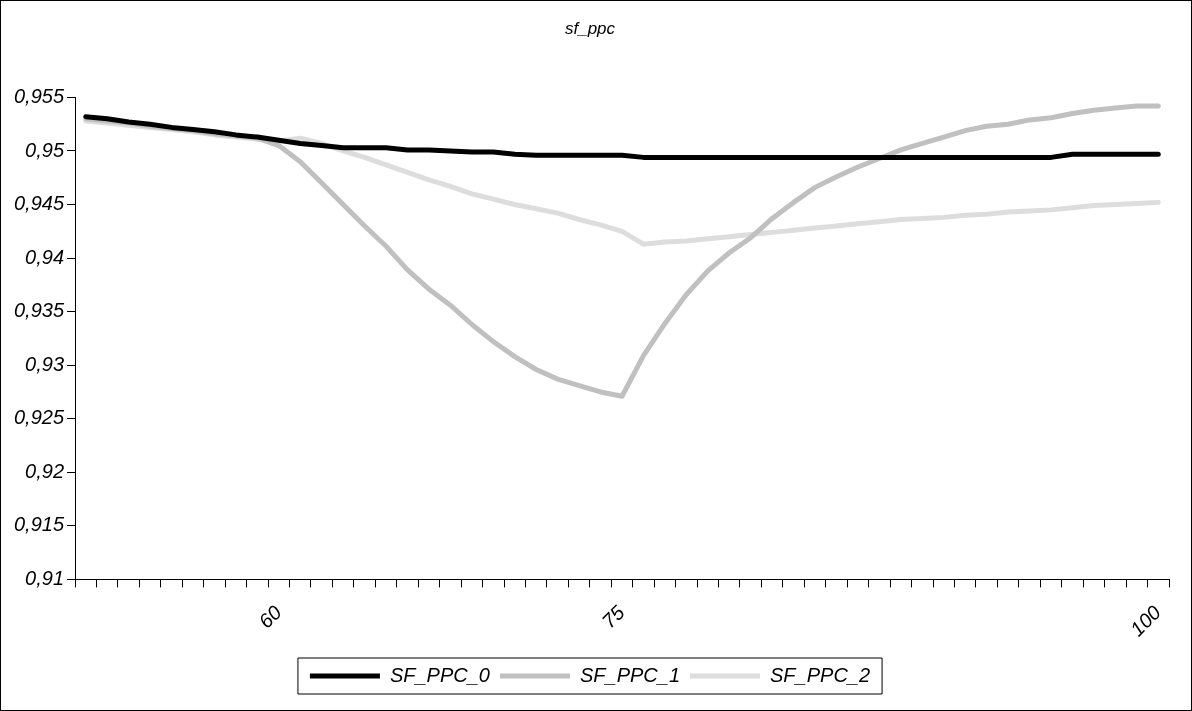  I want to click on x-tick-label: 60, so click(270, 617).